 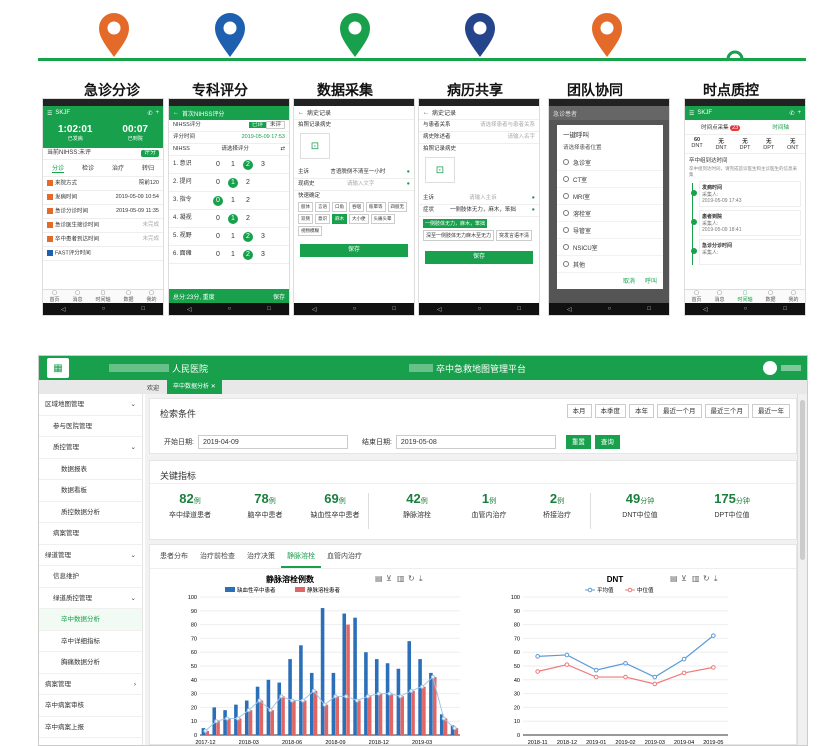 What do you see at coordinates (780, 128) in the screenshot?
I see `tab-timeline: 时间轴` at bounding box center [780, 128].